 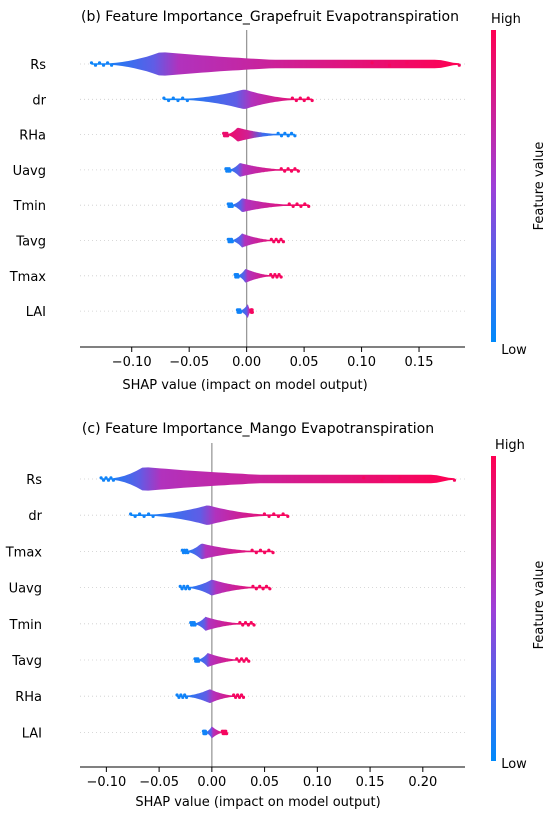 What do you see at coordinates (29, 206) in the screenshot?
I see `feature-label-tmin: Tmin` at bounding box center [29, 206].